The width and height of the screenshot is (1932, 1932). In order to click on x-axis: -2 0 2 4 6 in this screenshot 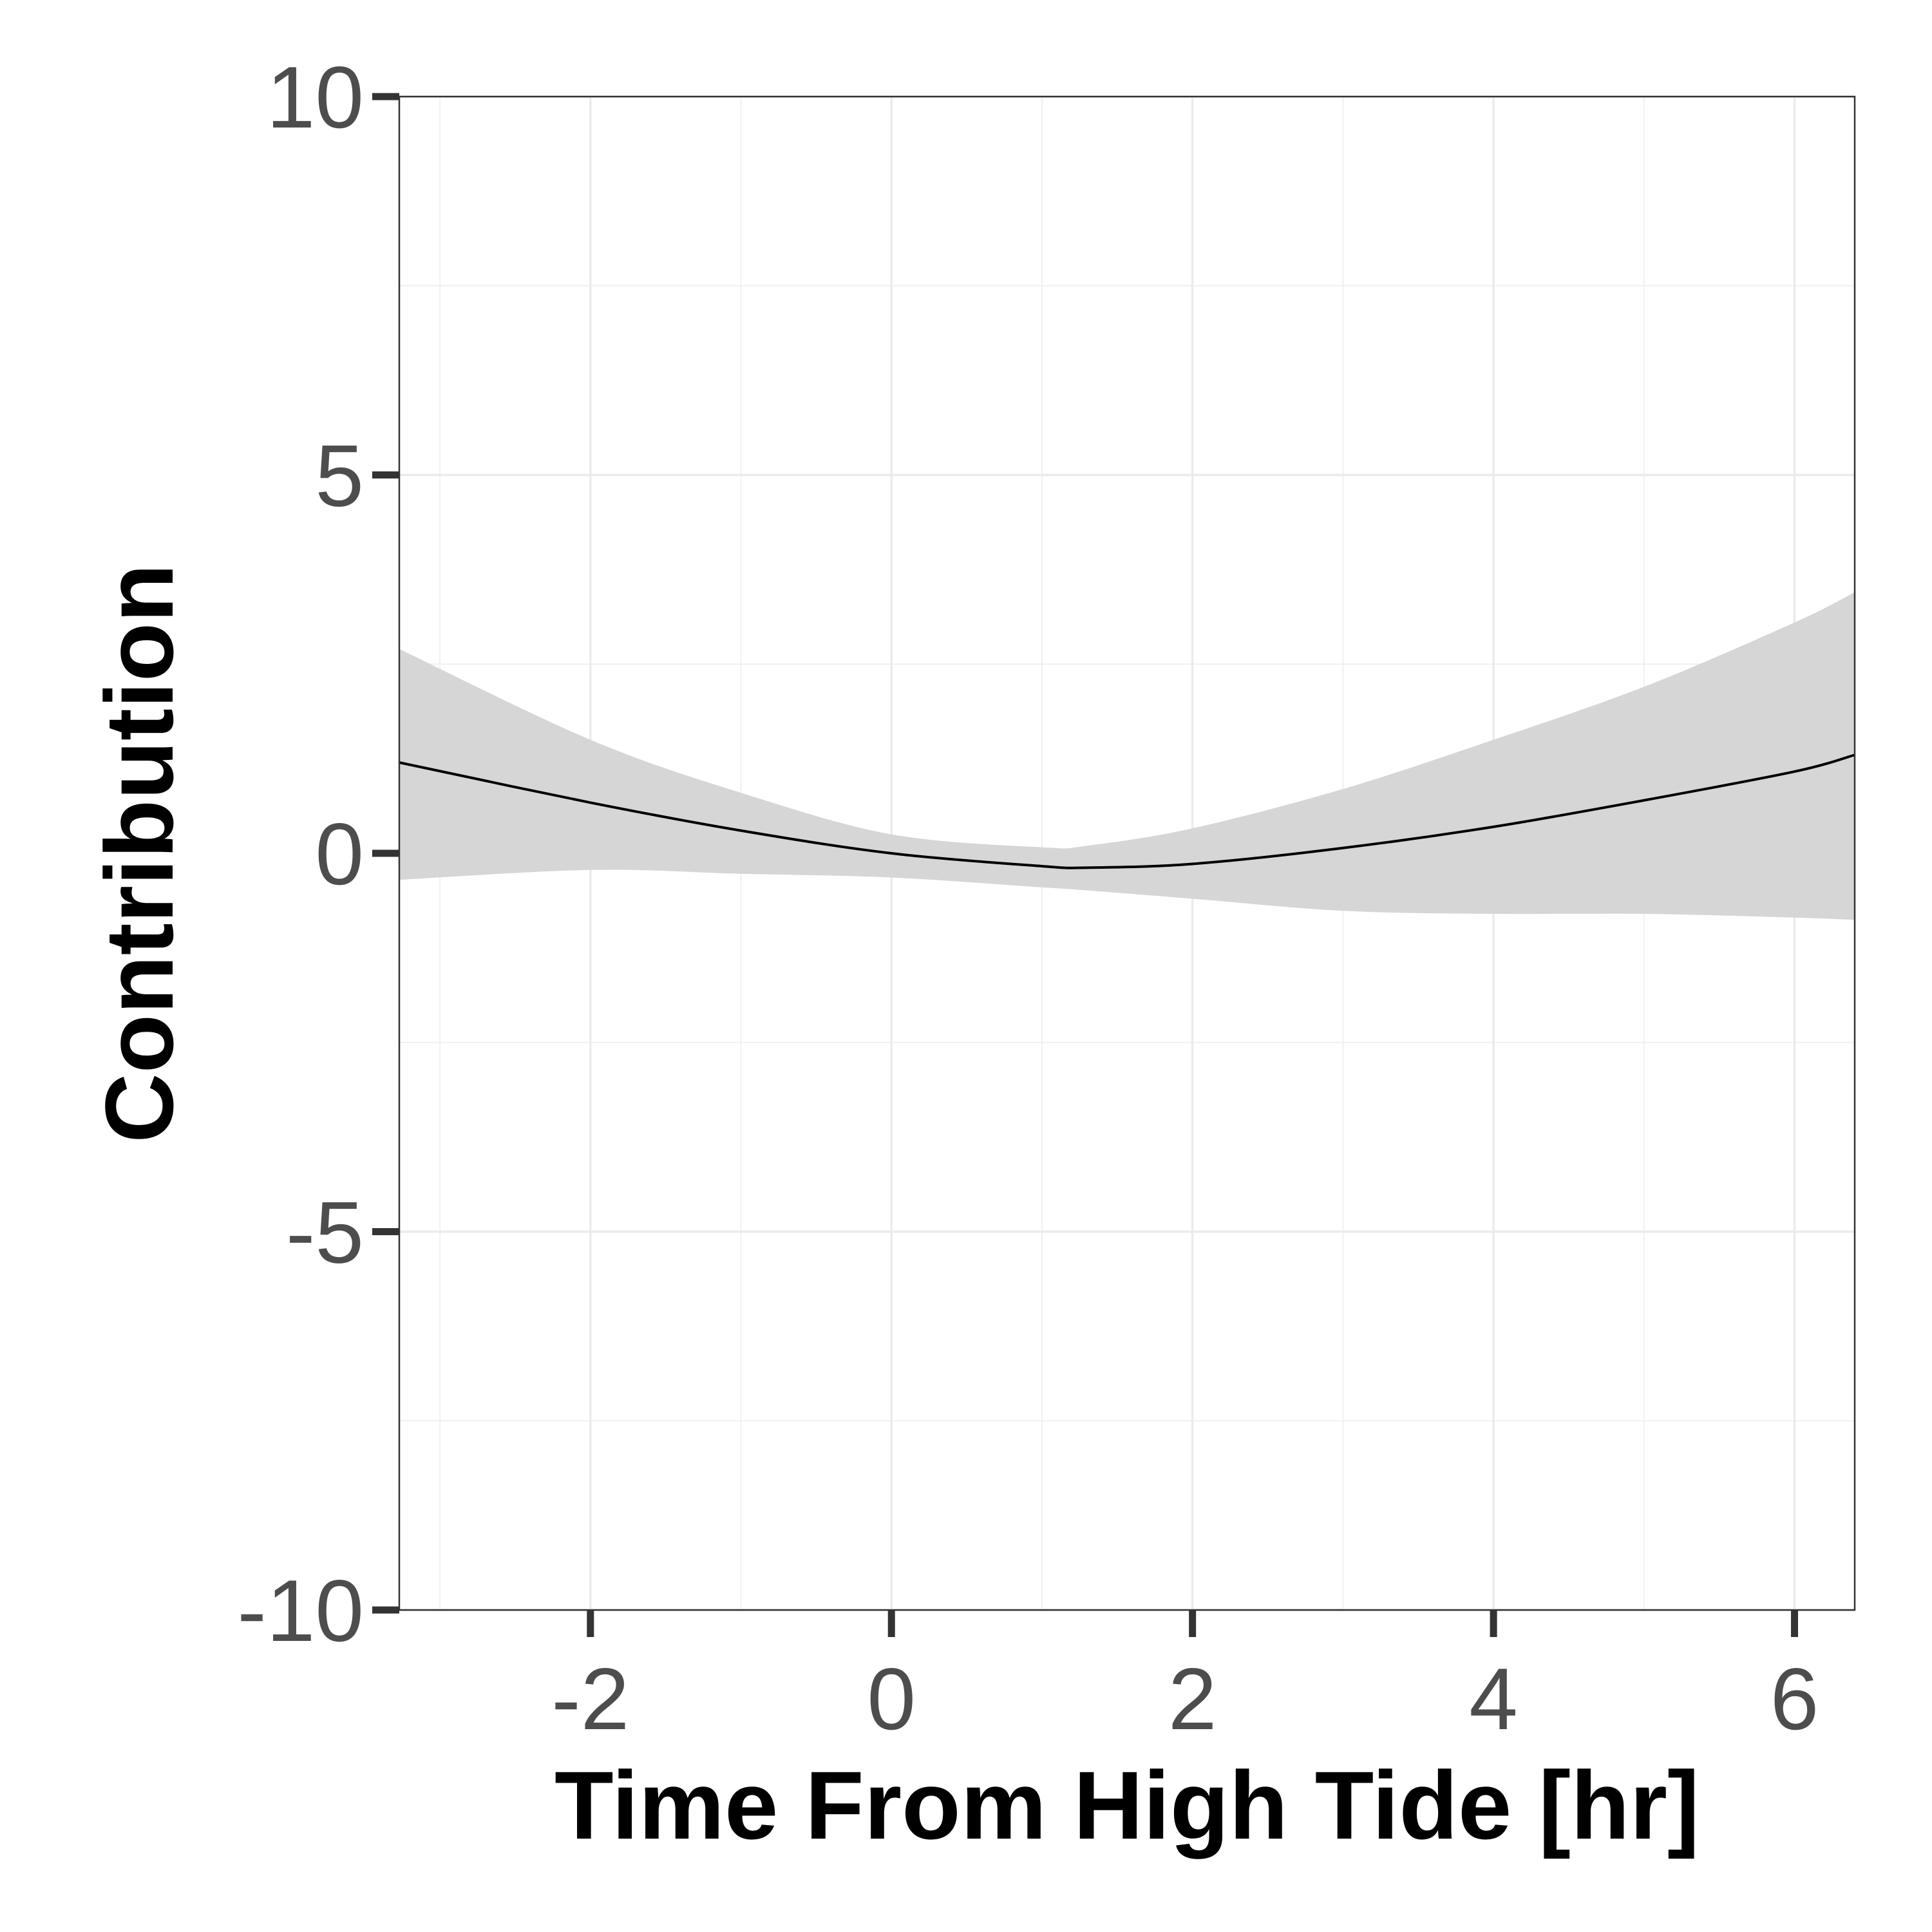, I will do `click(1185, 1679)`.